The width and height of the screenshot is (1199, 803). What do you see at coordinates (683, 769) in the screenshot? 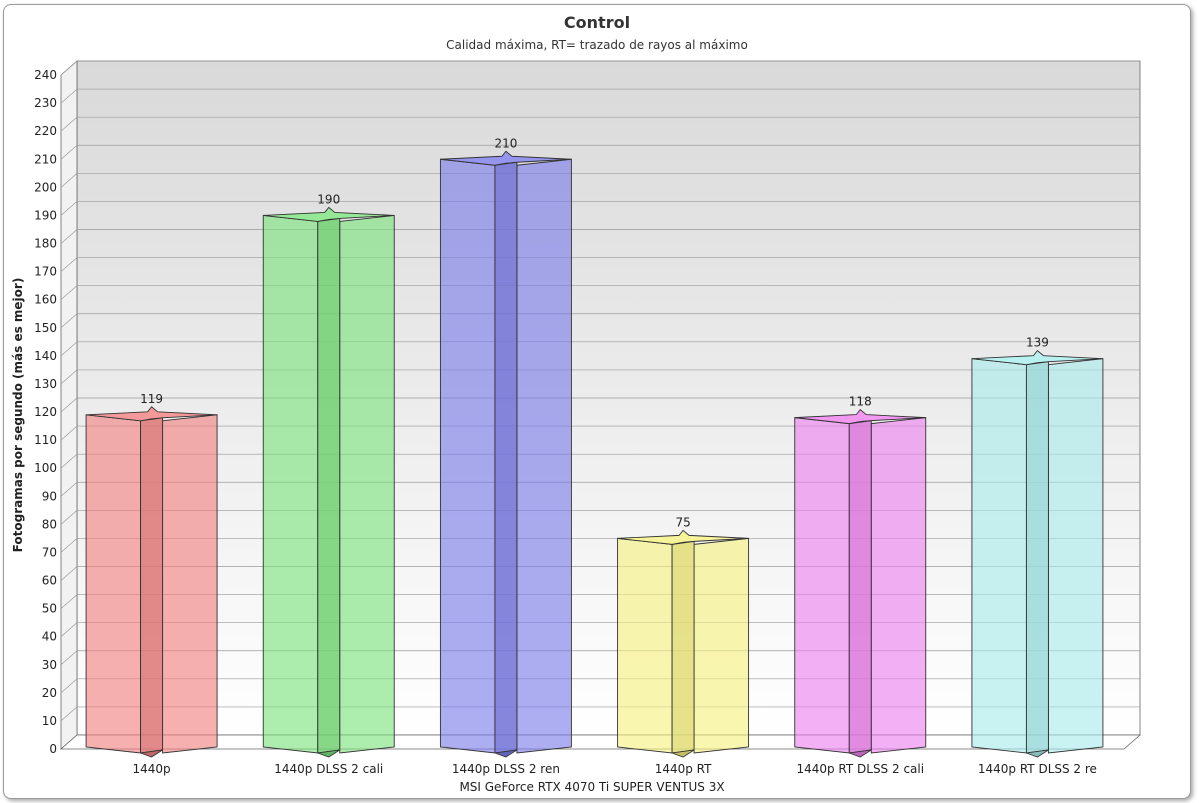
I see `x-tick-label: 1440p RT` at bounding box center [683, 769].